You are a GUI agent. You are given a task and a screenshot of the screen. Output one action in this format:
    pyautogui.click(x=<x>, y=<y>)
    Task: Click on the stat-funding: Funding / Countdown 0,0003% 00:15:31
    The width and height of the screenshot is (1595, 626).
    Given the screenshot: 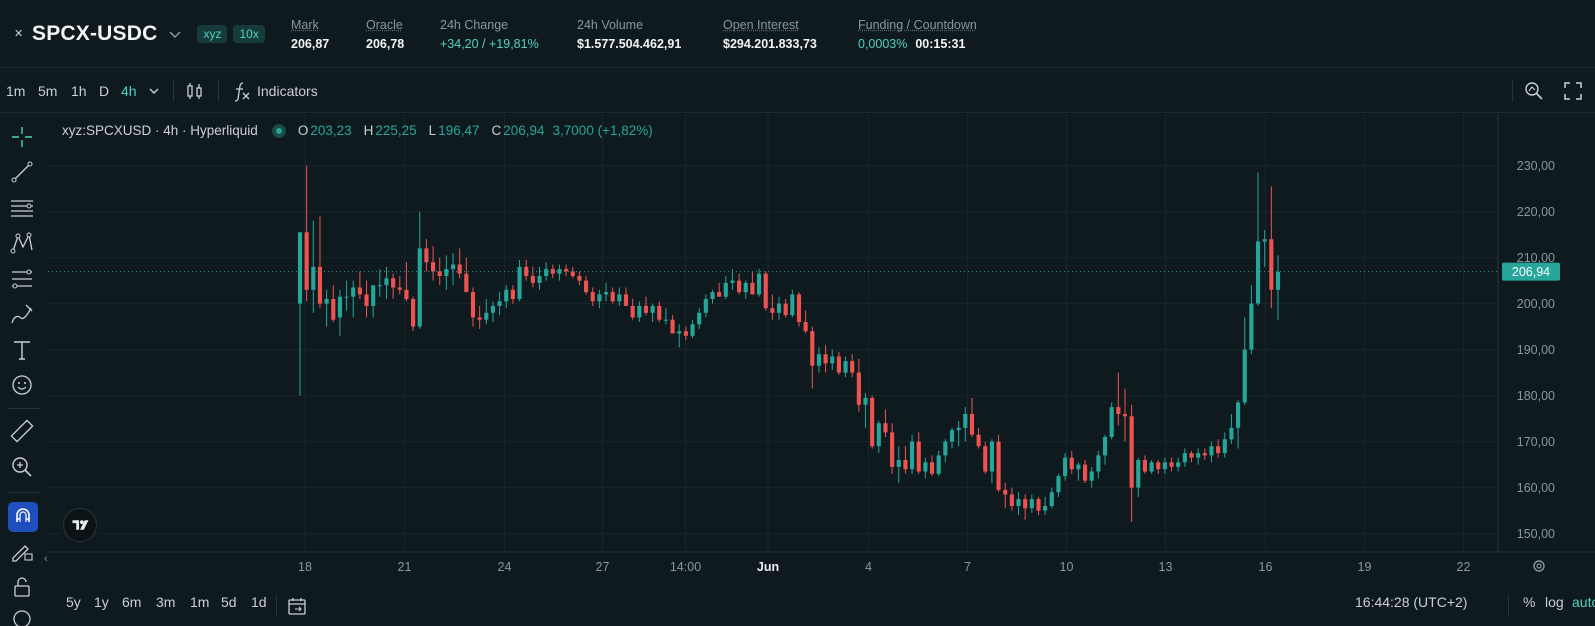 What is the action you would take?
    pyautogui.click(x=917, y=34)
    